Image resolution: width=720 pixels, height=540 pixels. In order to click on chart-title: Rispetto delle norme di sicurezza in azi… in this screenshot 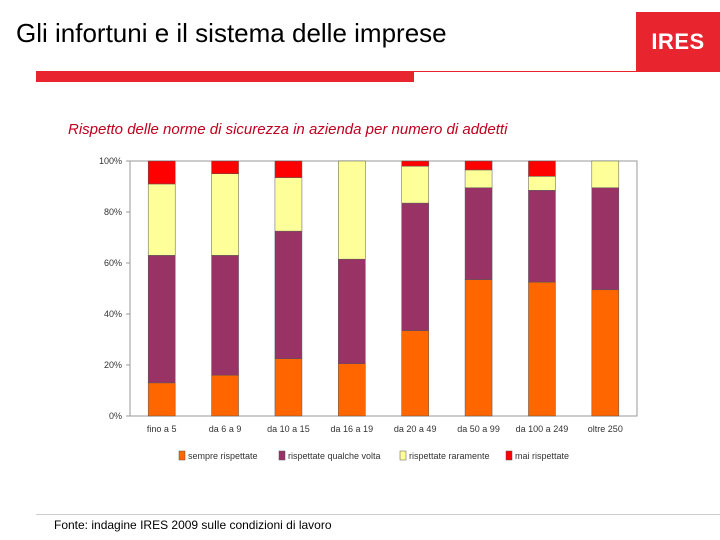, I will do `click(288, 129)`.